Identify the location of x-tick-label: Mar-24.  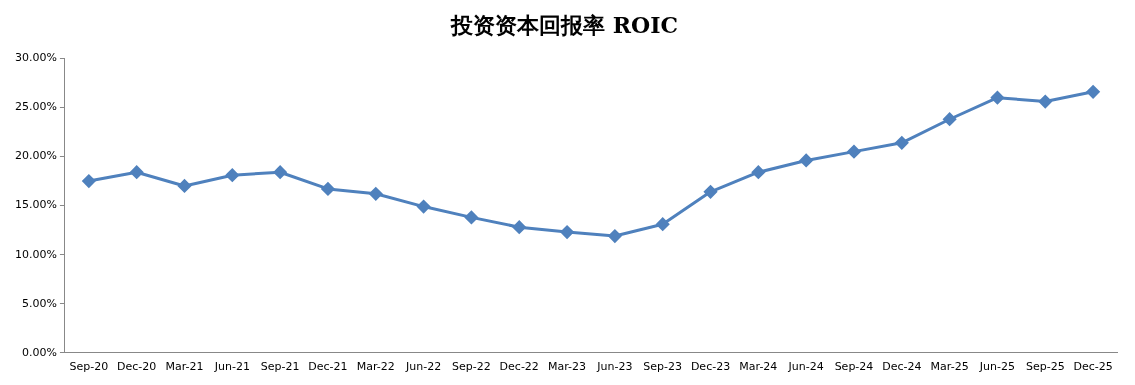
(758, 367).